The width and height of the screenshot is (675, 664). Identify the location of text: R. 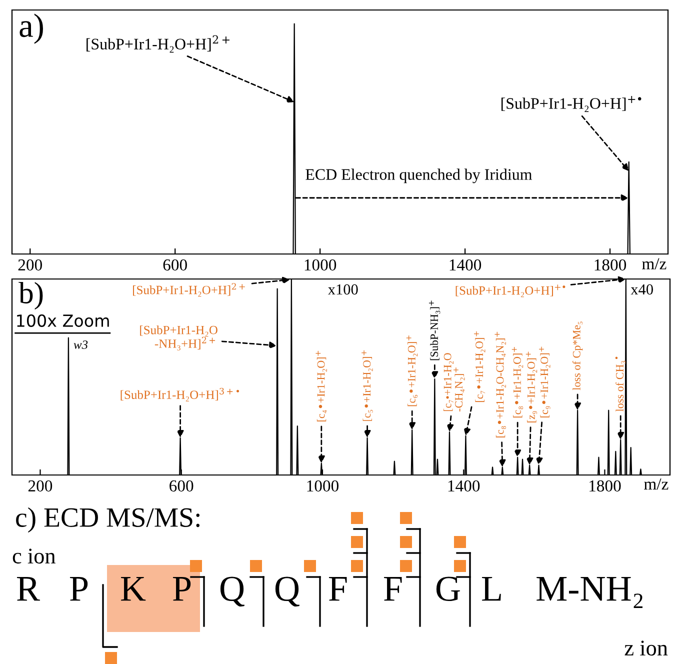
(28, 589).